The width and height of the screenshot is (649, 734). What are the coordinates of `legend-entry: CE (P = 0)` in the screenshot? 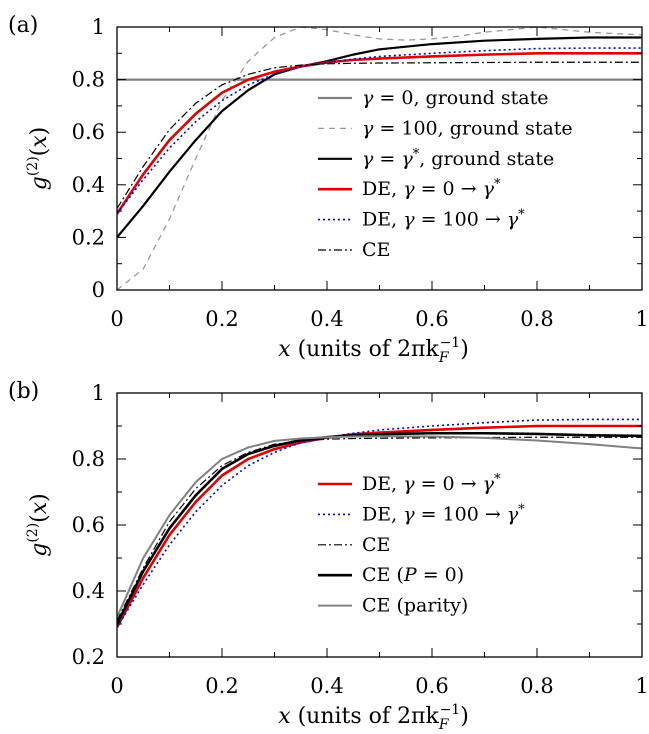 It's located at (413, 575).